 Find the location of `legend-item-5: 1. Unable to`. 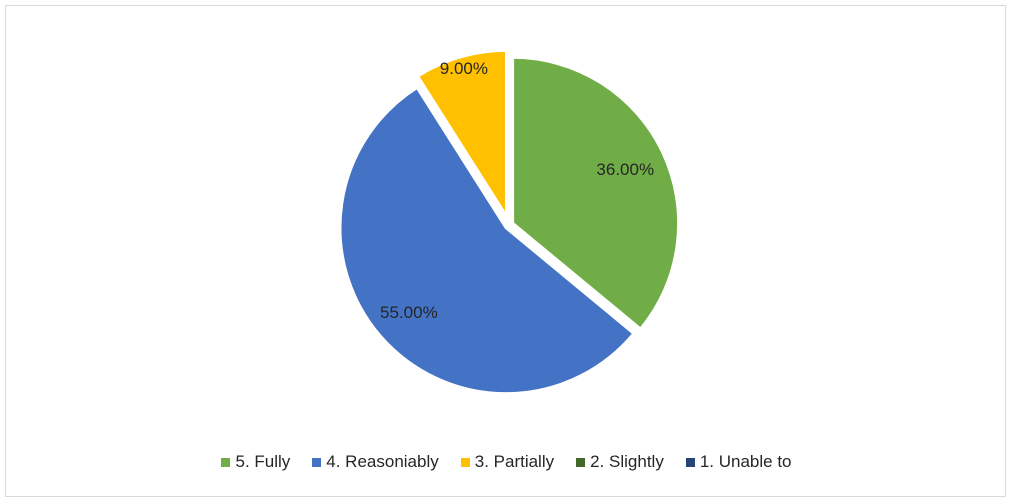

legend-item-5: 1. Unable to is located at coordinates (738, 462).